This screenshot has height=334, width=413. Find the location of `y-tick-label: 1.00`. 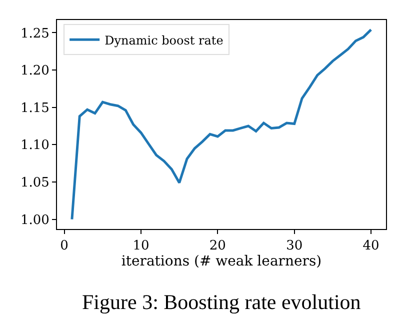

y-tick-label: 1.00 is located at coordinates (35, 220).